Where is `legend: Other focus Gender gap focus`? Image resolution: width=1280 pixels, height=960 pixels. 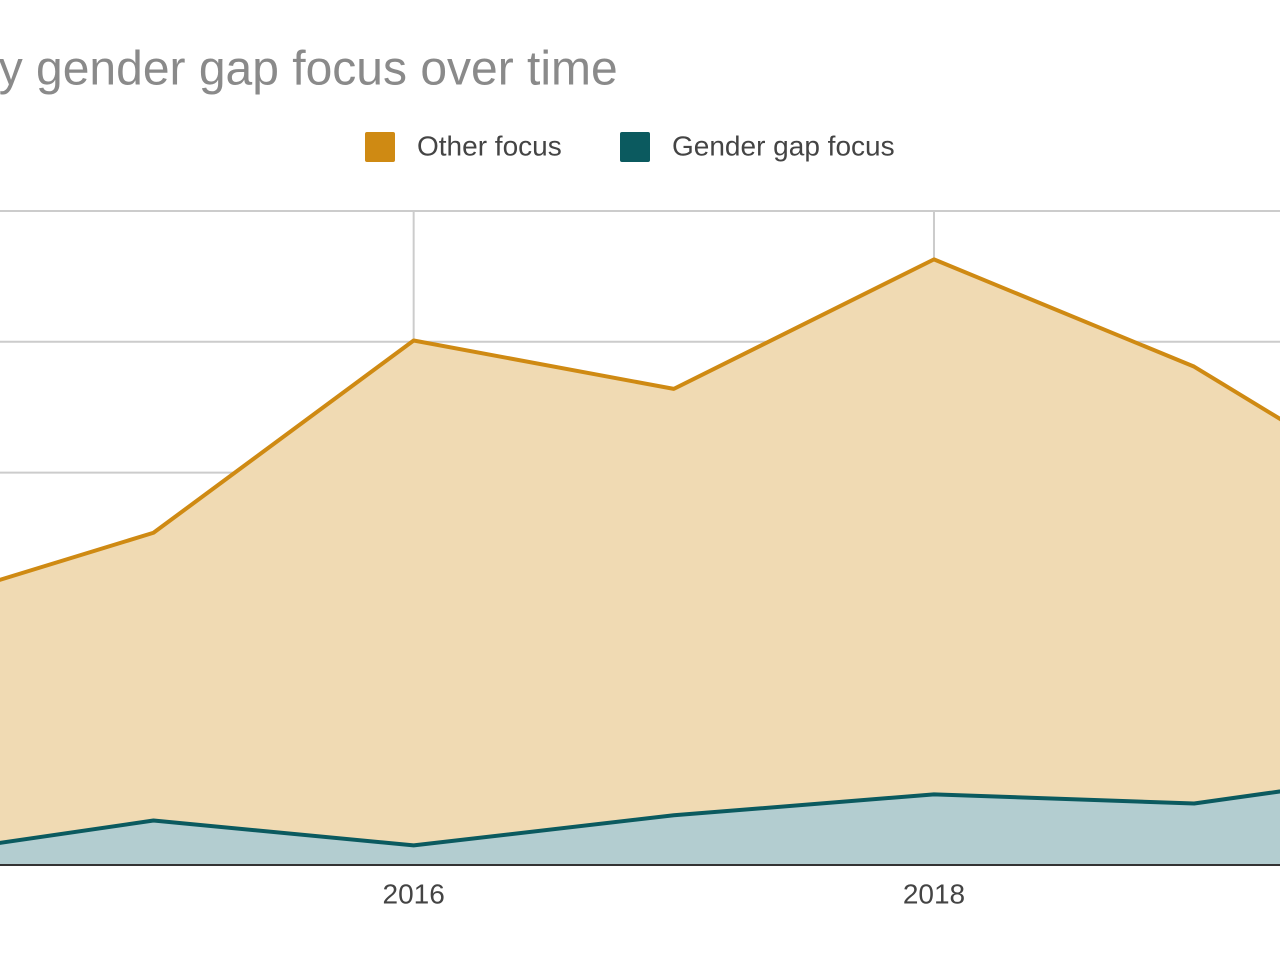 legend: Other focus Gender gap focus is located at coordinates (630, 146).